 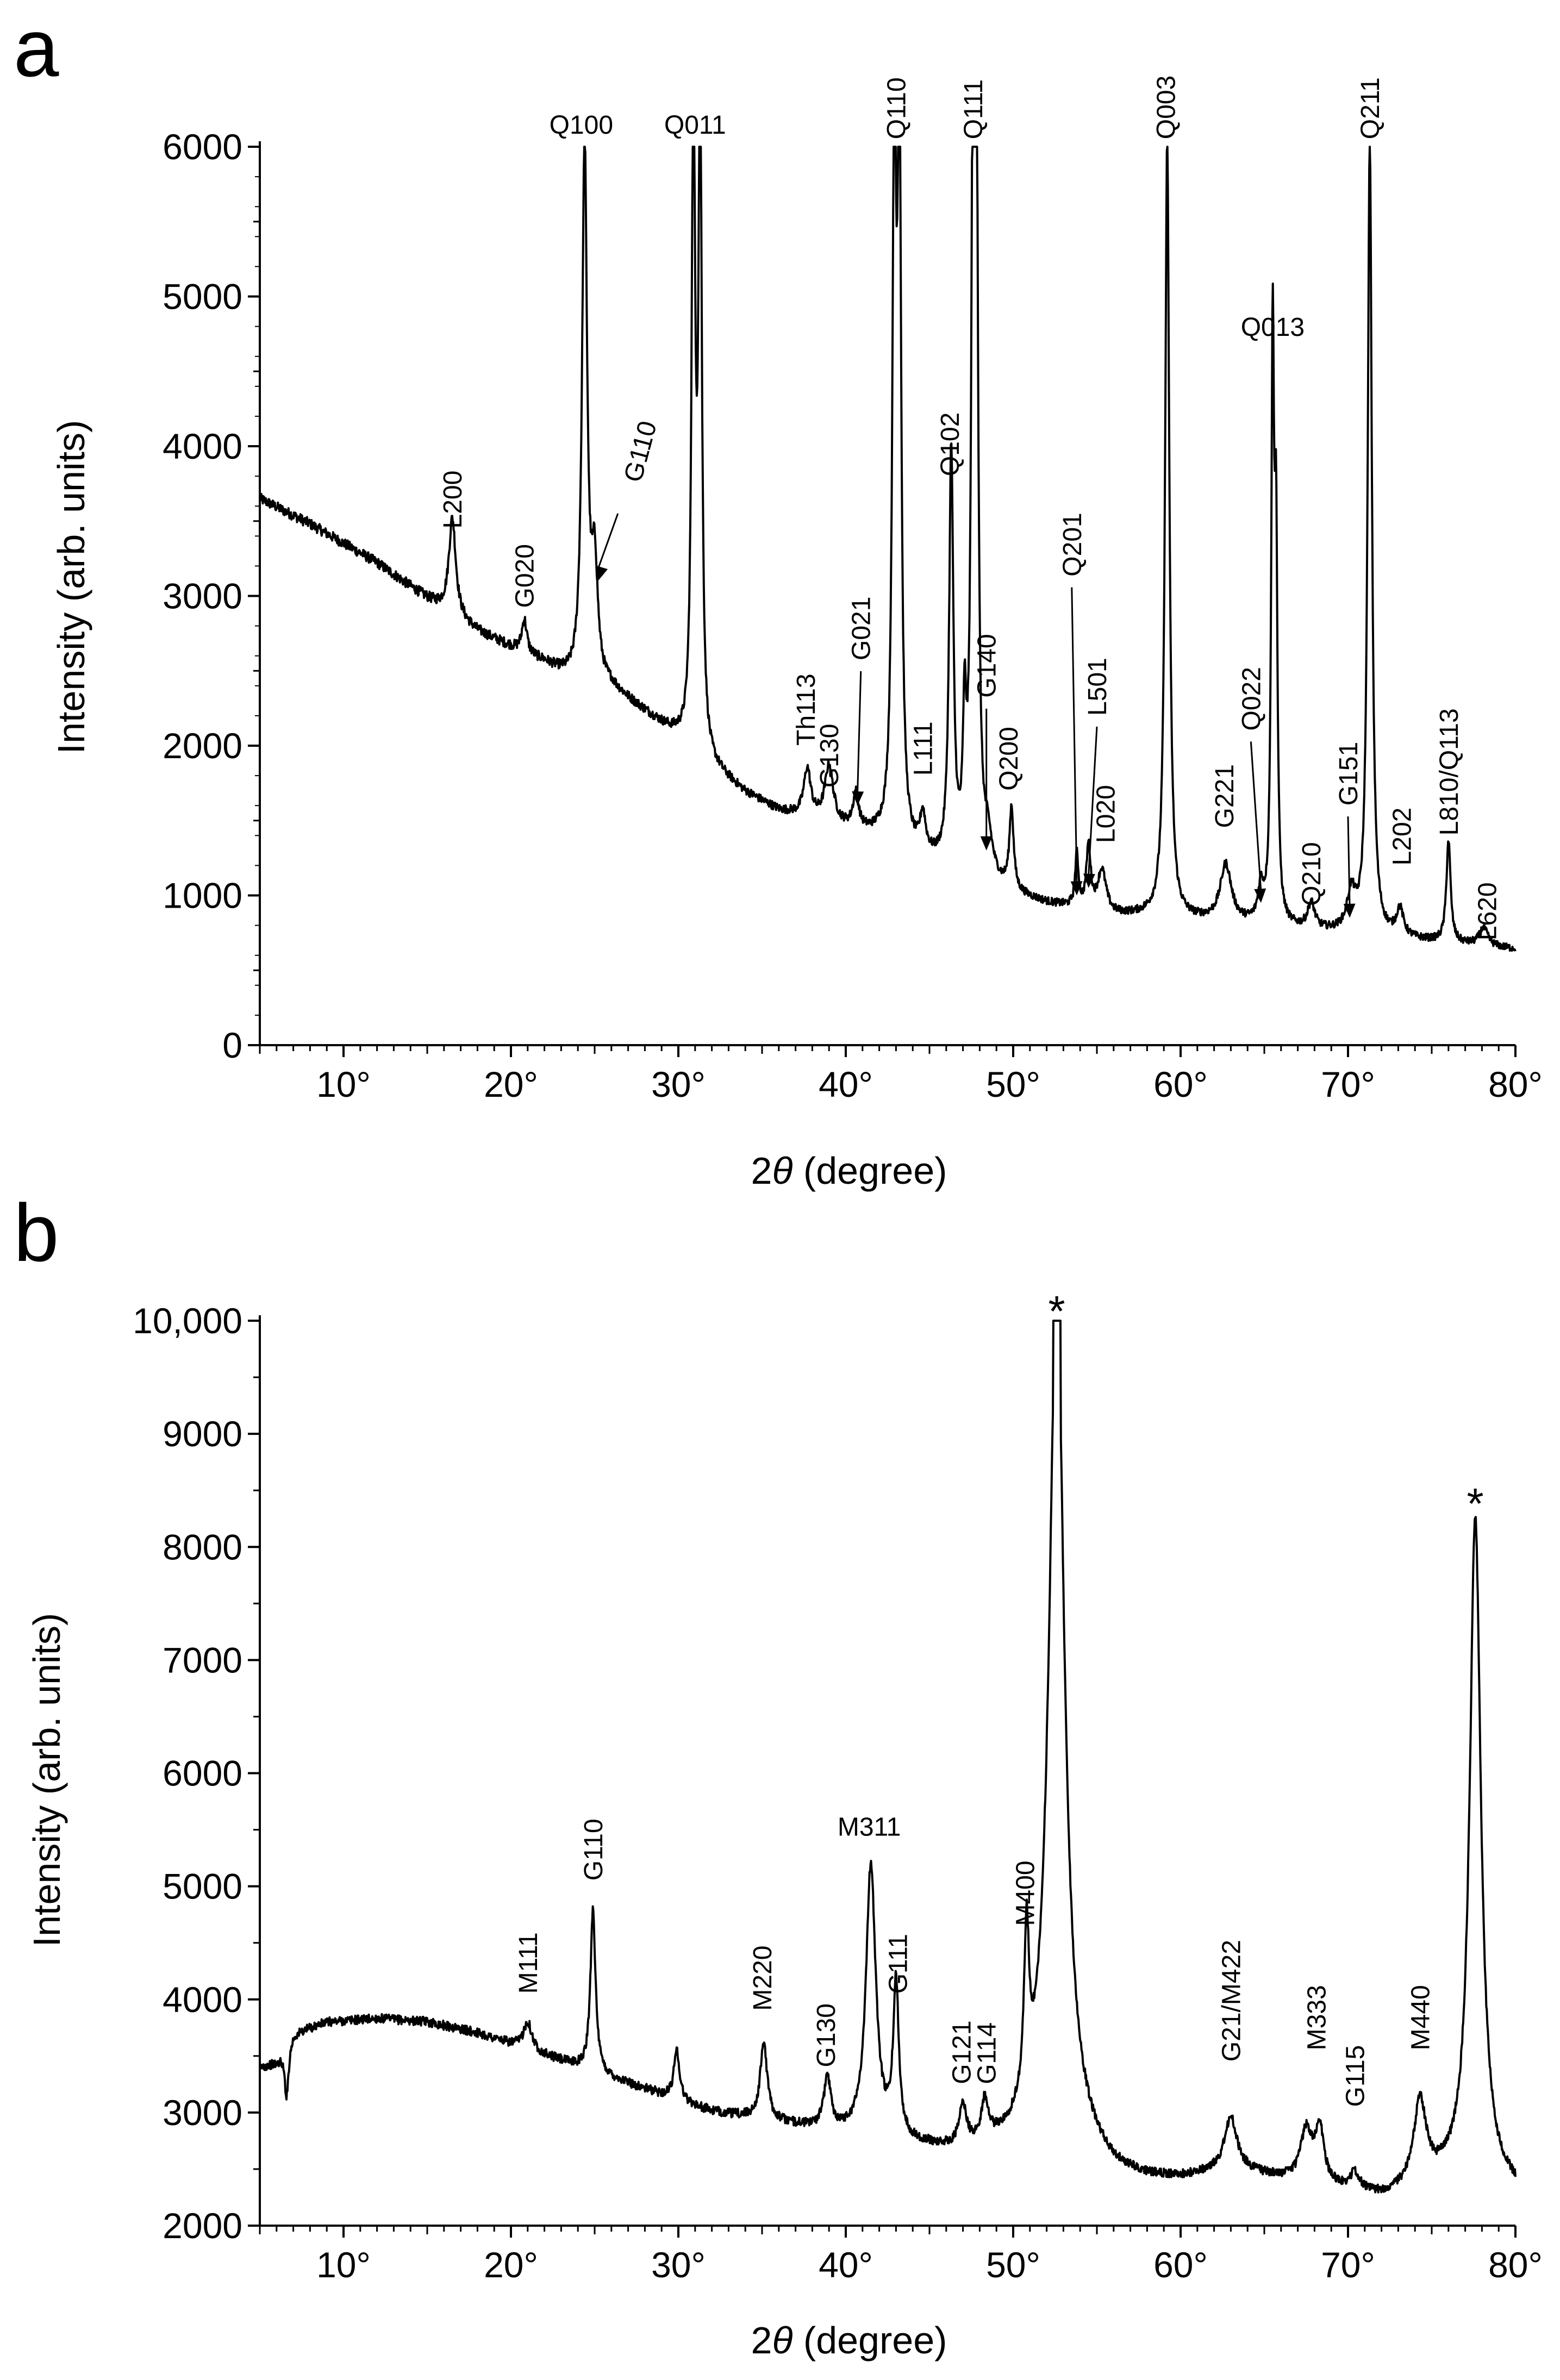 What do you see at coordinates (202, 896) in the screenshot?
I see `y-tick-label: 1000` at bounding box center [202, 896].